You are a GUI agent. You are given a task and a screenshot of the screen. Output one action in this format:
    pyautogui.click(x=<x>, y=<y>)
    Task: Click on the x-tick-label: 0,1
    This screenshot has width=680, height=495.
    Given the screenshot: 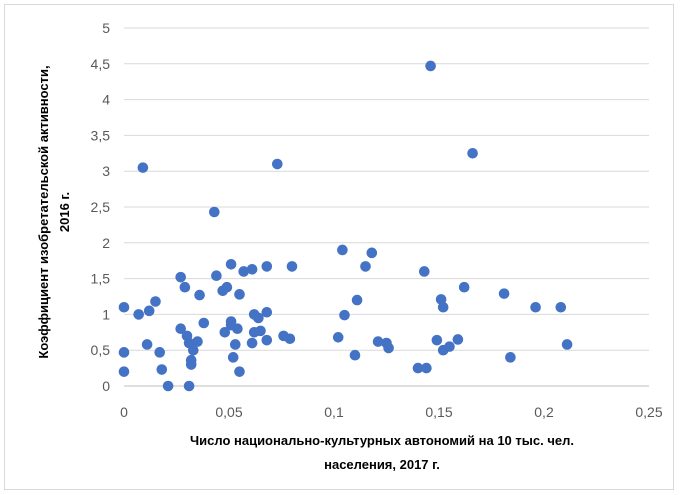 What is the action you would take?
    pyautogui.click(x=334, y=412)
    